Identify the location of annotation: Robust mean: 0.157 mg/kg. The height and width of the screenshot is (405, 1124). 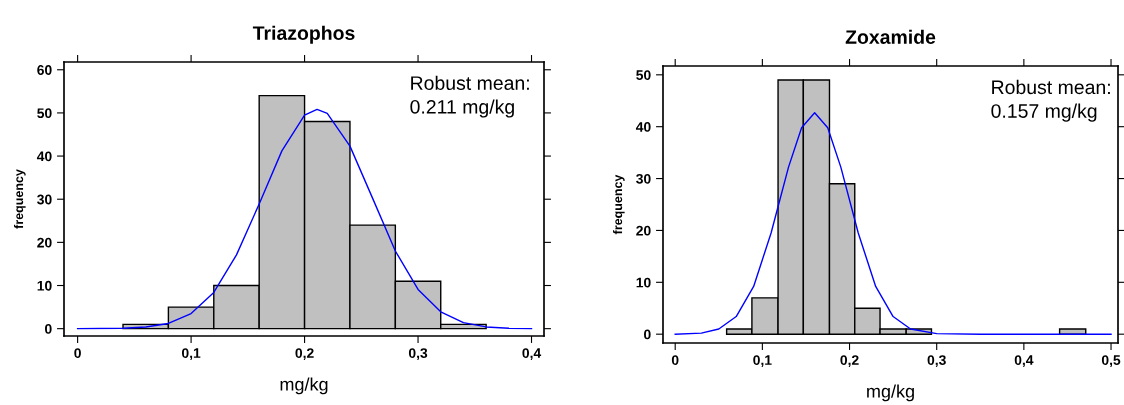
(1050, 100).